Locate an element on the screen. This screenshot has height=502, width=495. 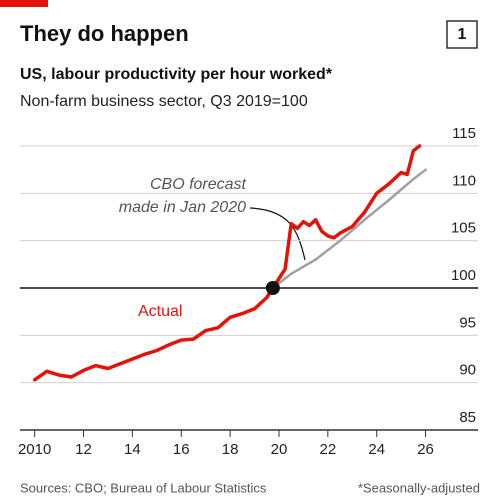
y-tick-label: 85 is located at coordinates (467, 417).